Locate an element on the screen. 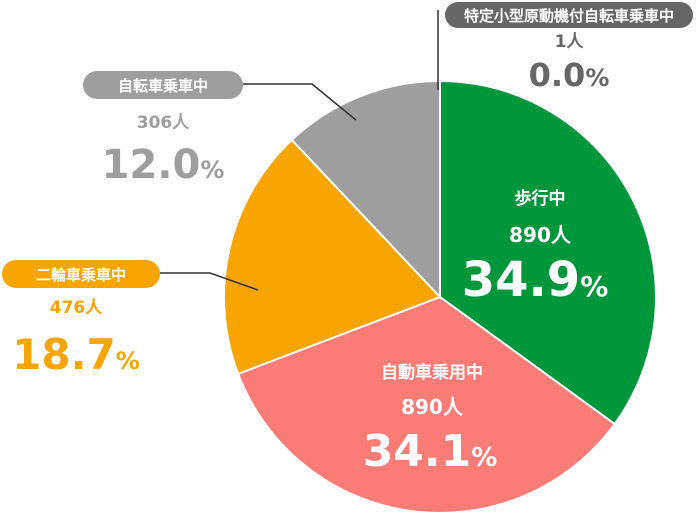 Image resolution: width=700 pixels, height=513 pixels. label-name-jidousha: 自動車乗用中 is located at coordinates (432, 372).